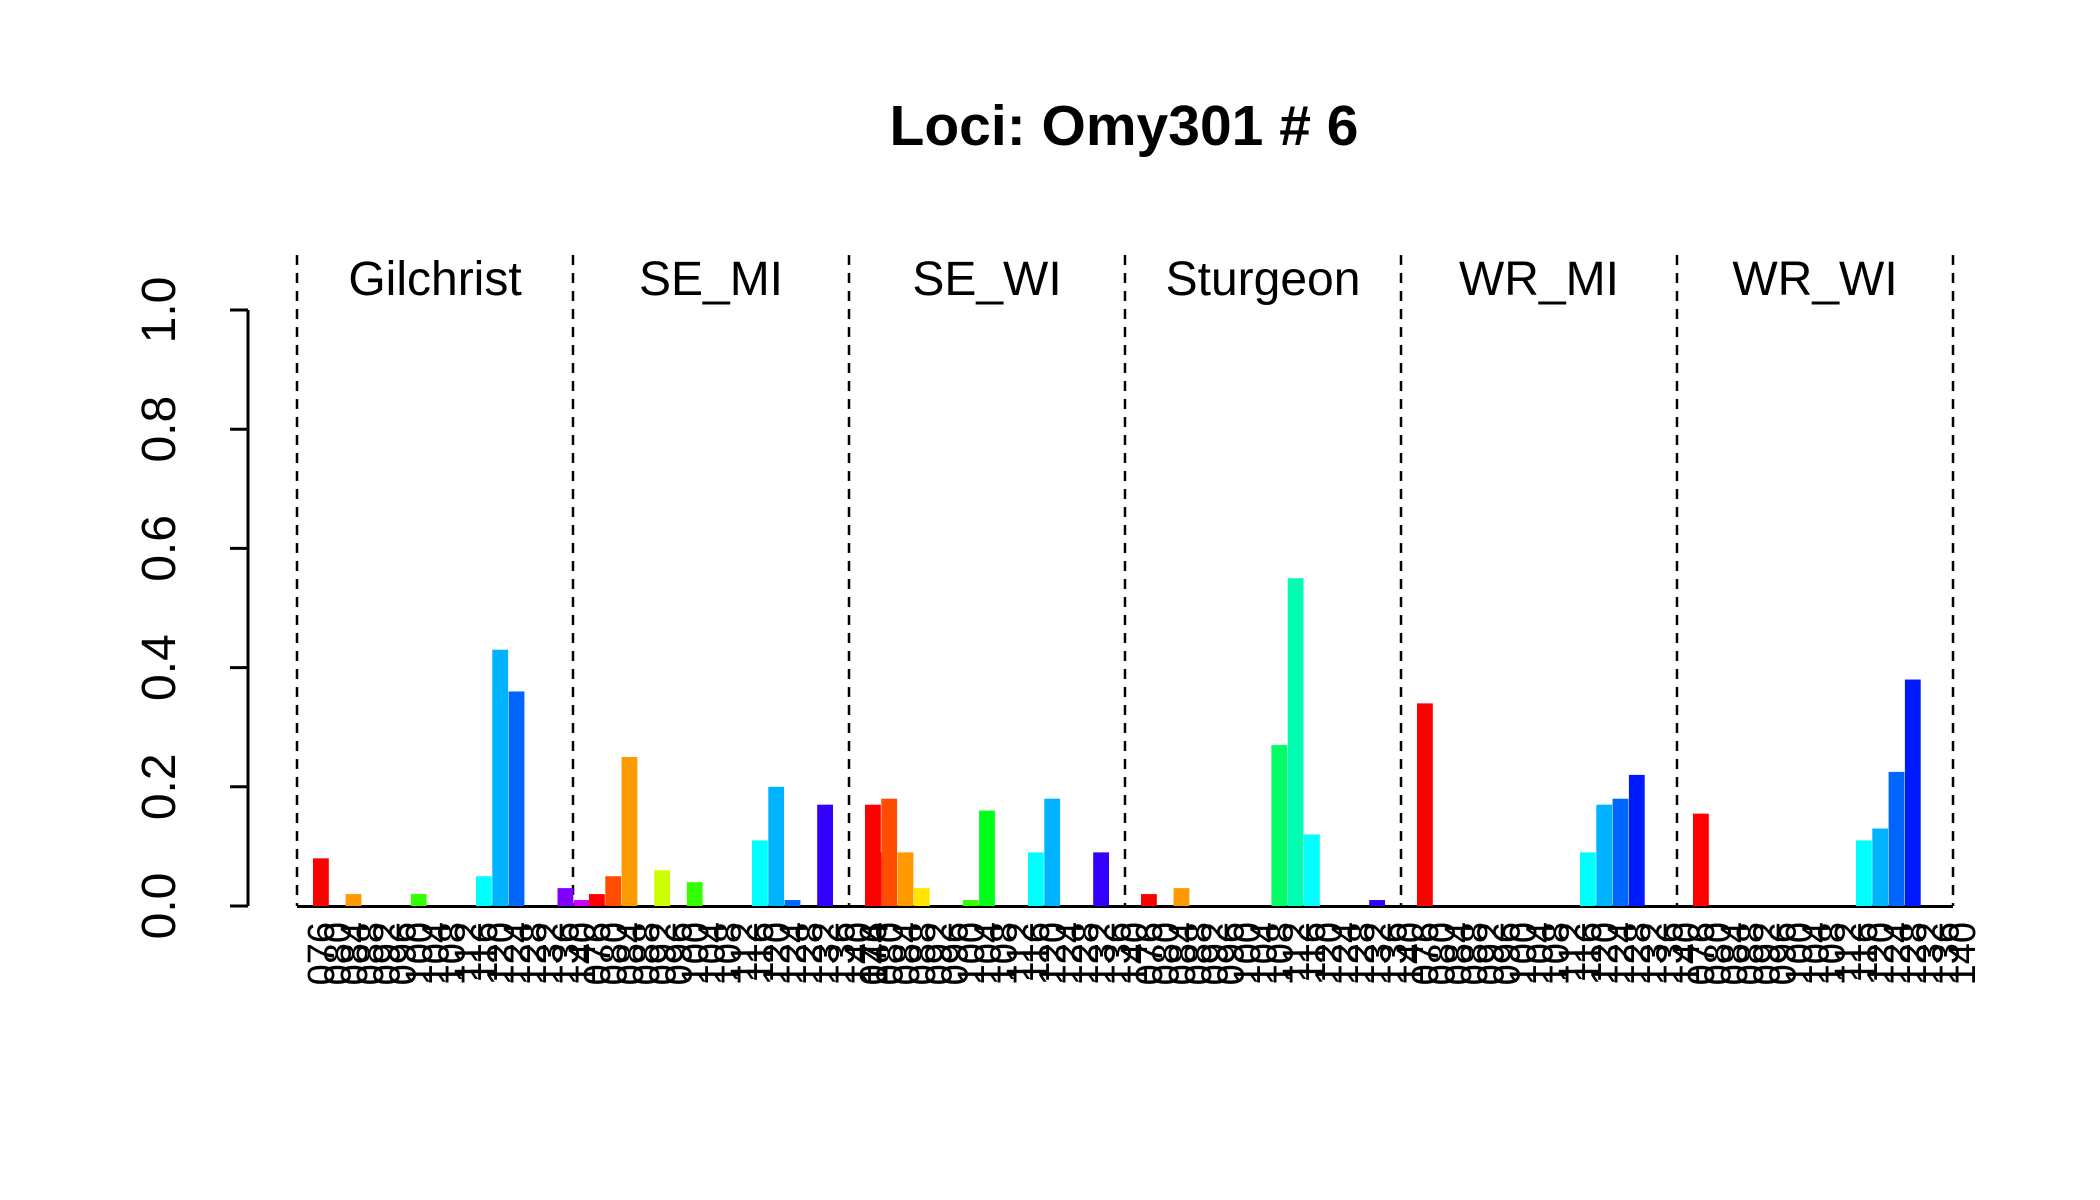 The height and width of the screenshot is (1200, 2100). Describe the element at coordinates (1814, 279) in the screenshot. I see `panel-label-wr-wi: WR_WI` at that location.